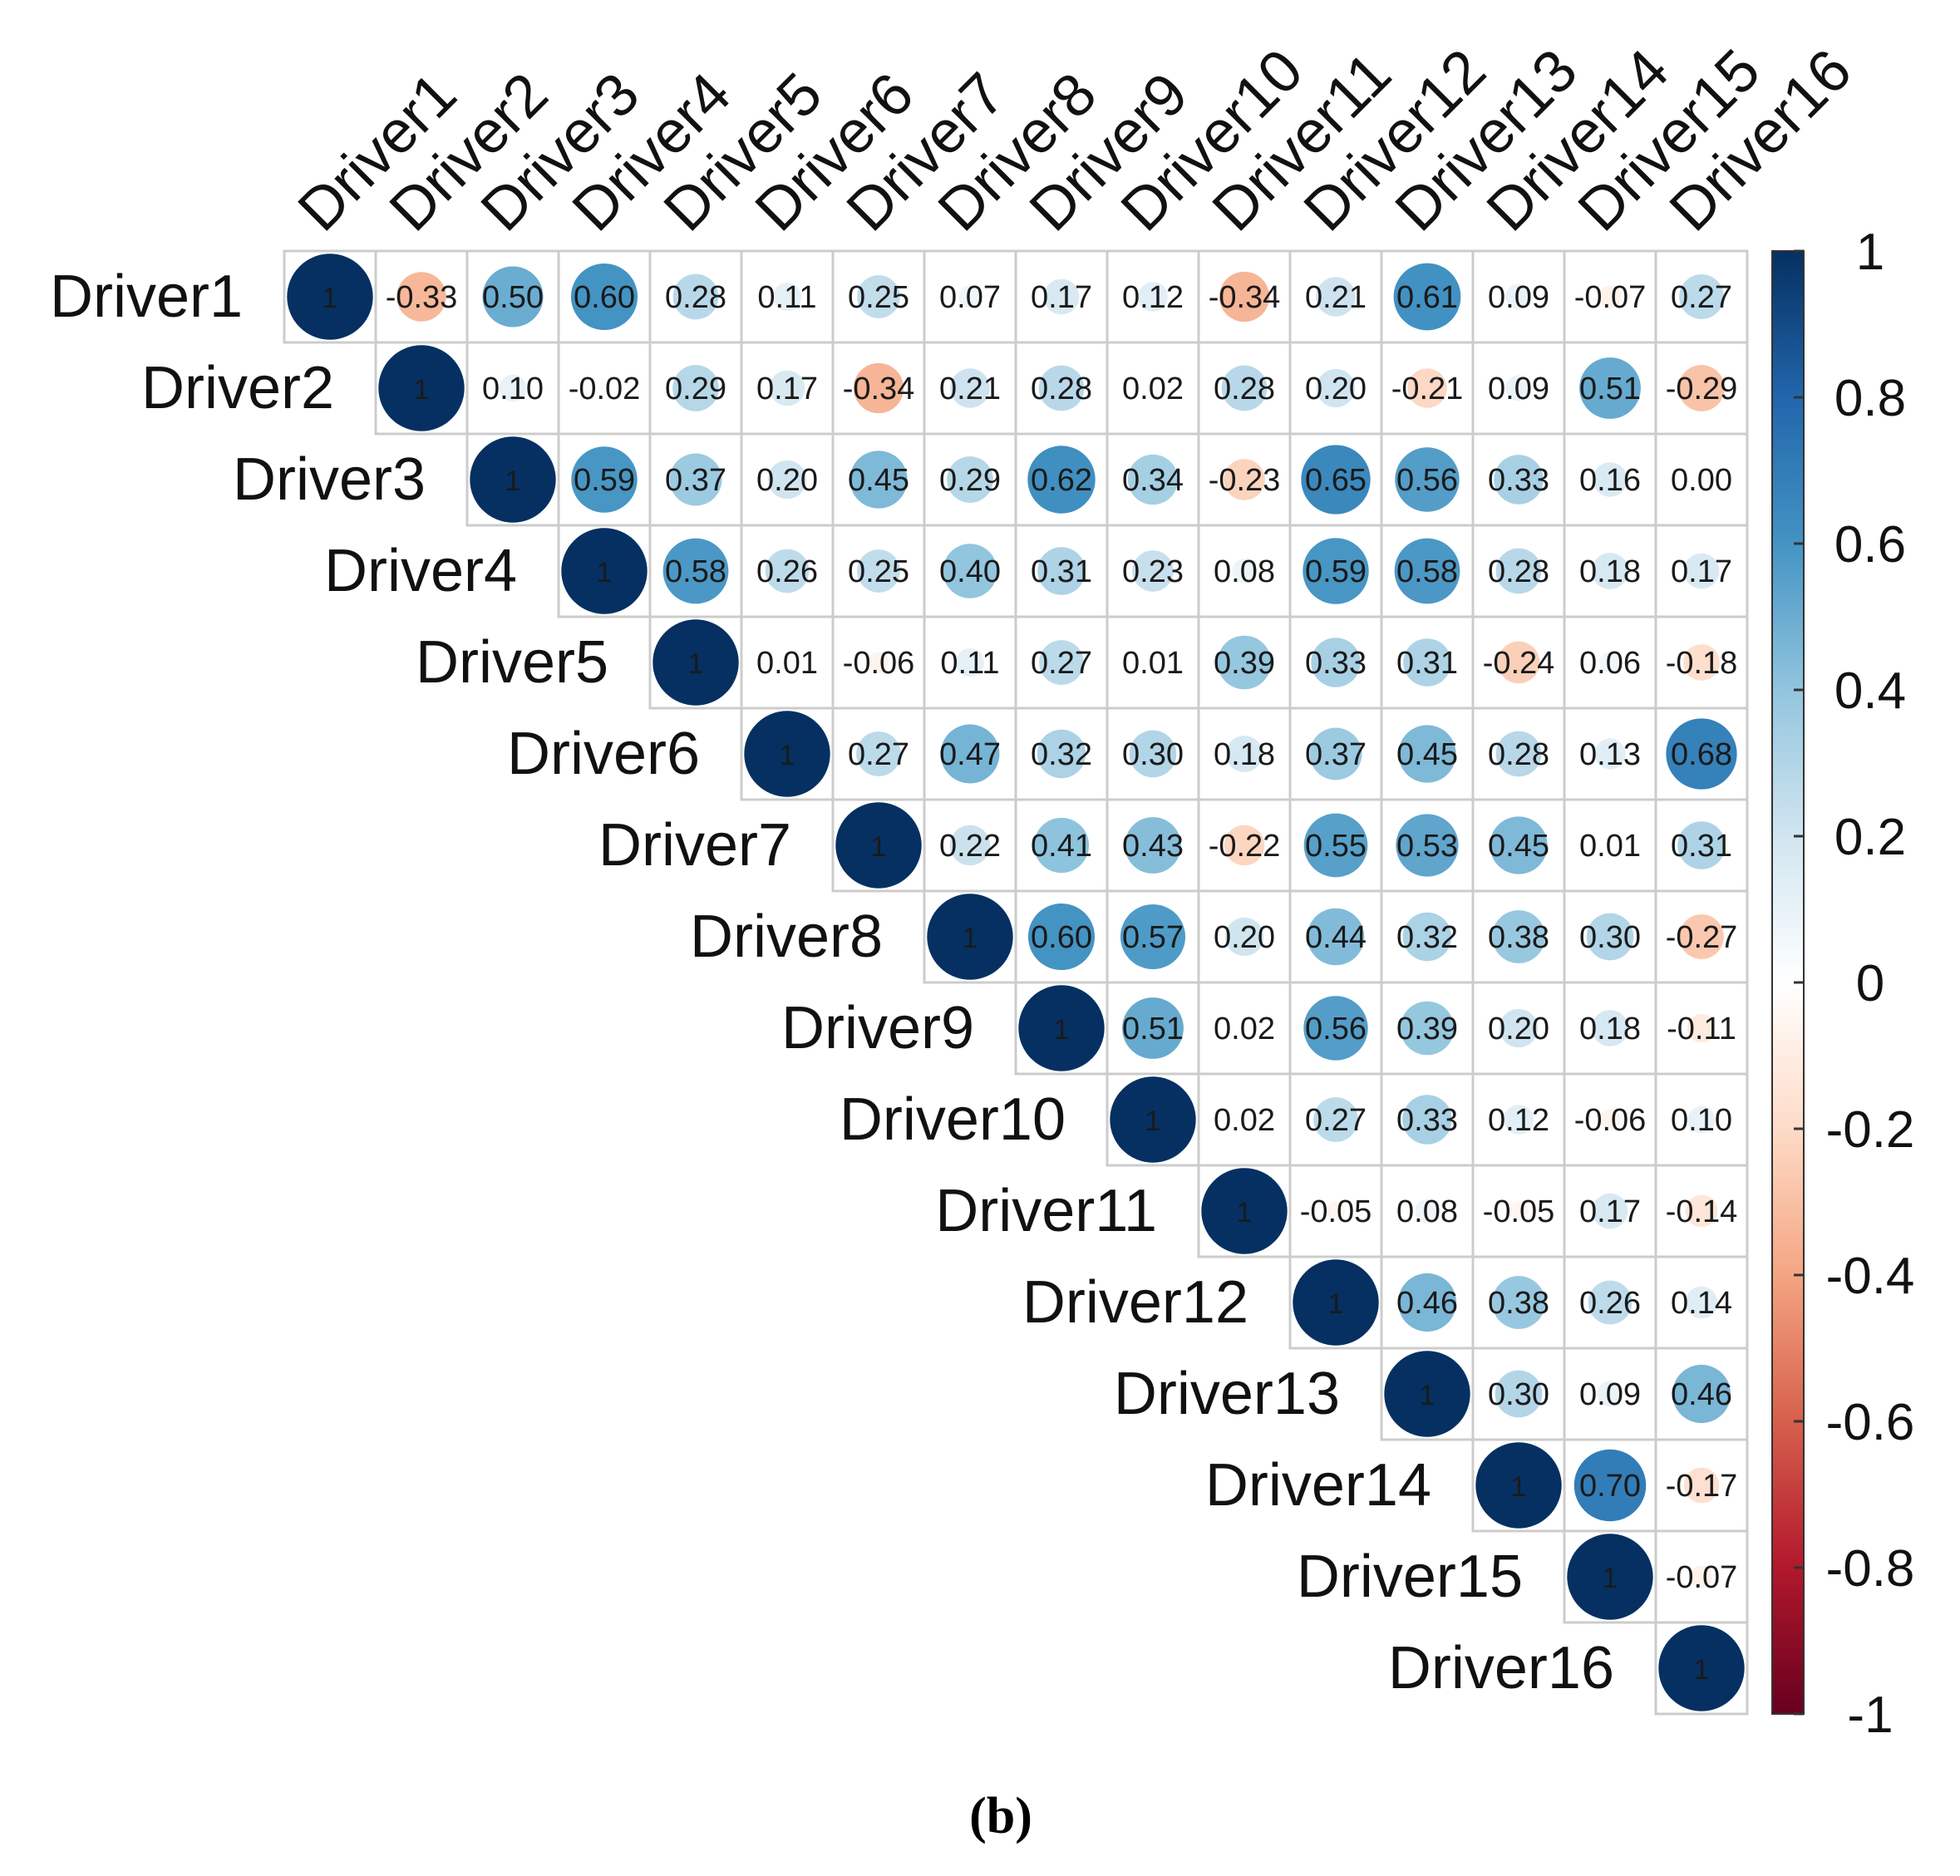 This screenshot has height=1876, width=1960. What do you see at coordinates (1610, 1577) in the screenshot?
I see `corr-circle-Driver15-Driver15` at bounding box center [1610, 1577].